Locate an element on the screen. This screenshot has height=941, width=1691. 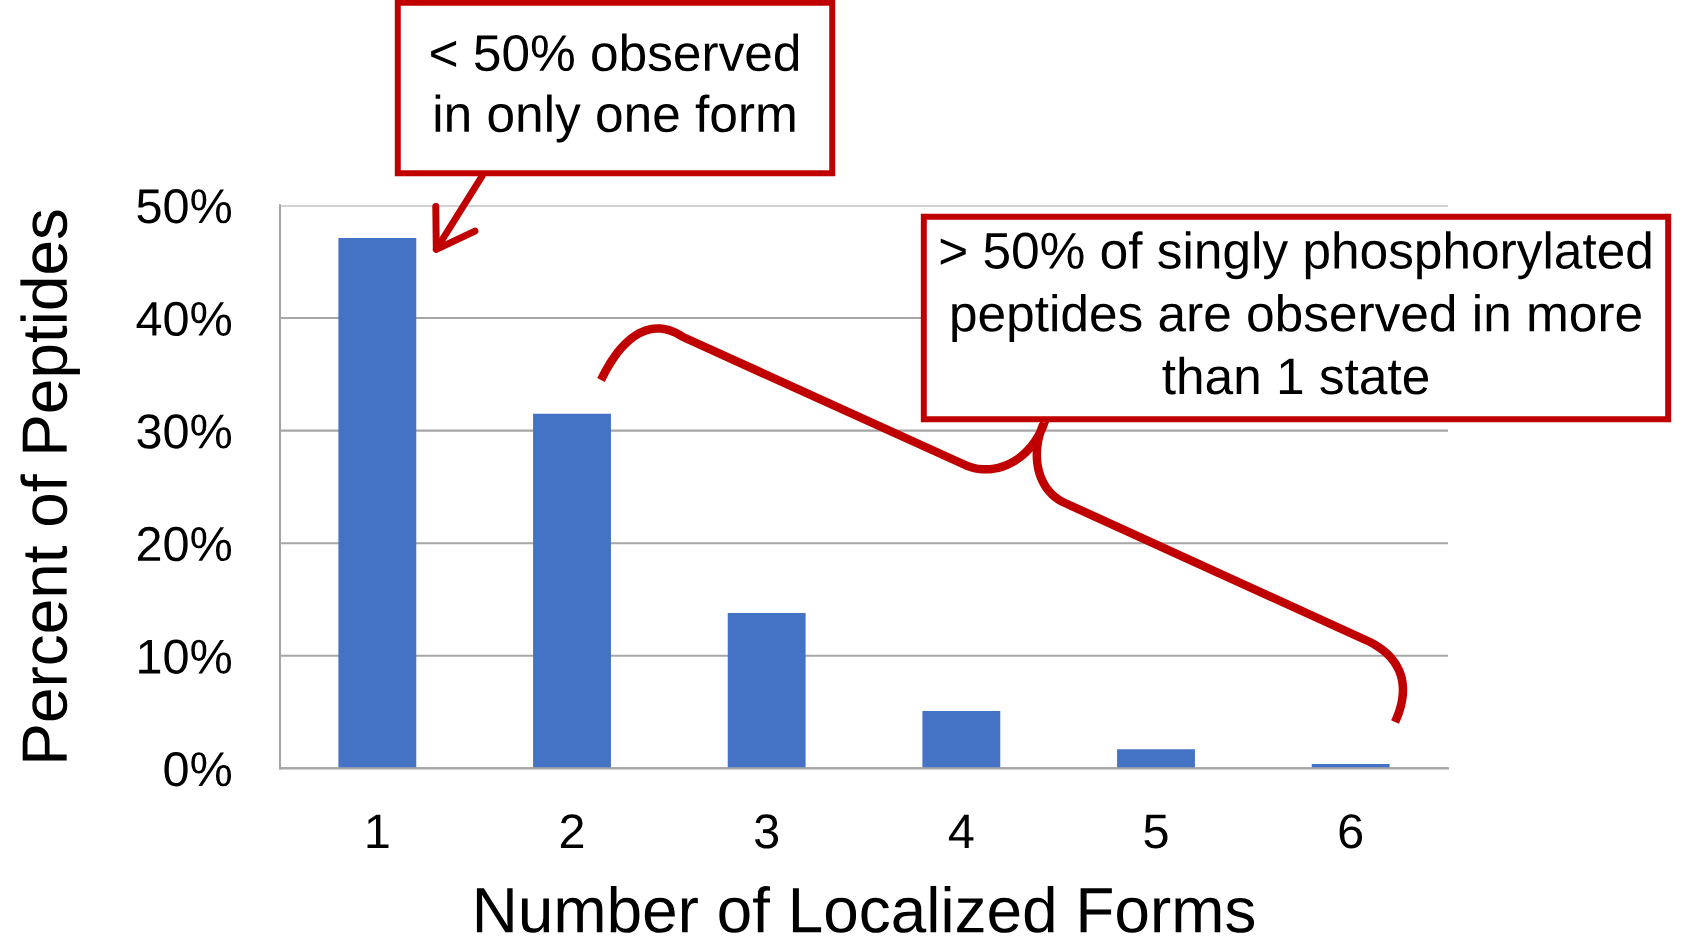
y-tick-label: 30% is located at coordinates (184, 431).